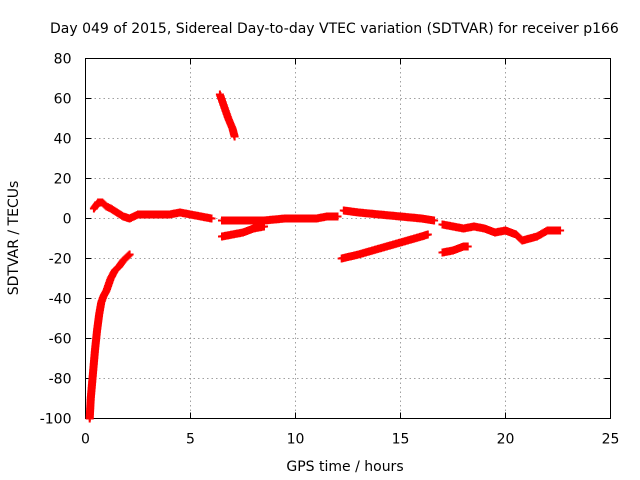 Image resolution: width=640 pixels, height=480 pixels. I want to click on y-tick-label: 20, so click(63, 180).